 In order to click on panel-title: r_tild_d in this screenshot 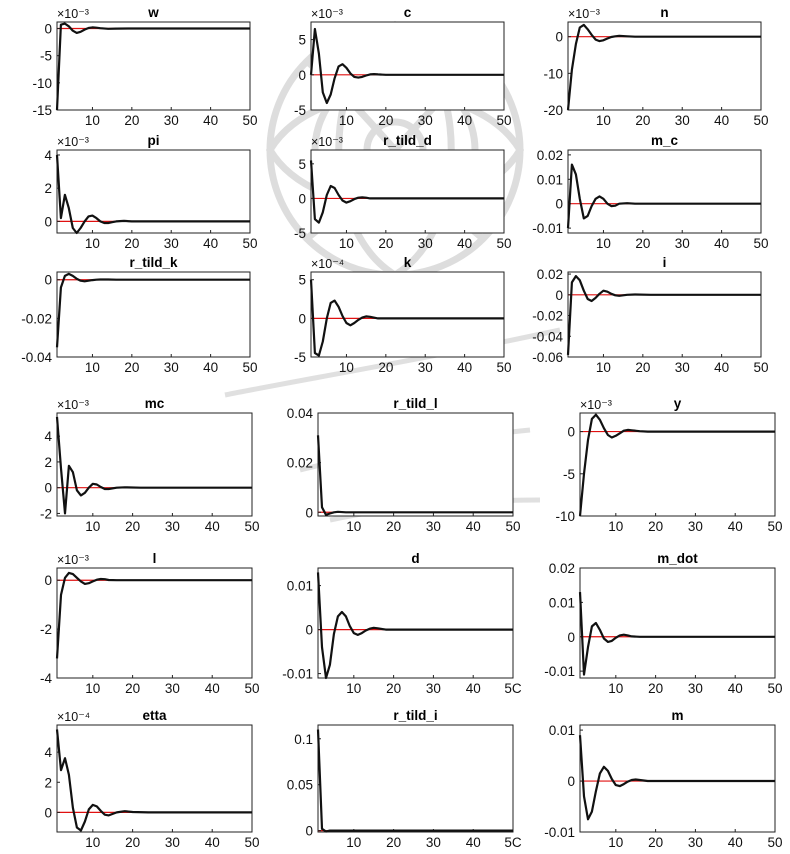, I will do `click(407, 140)`.